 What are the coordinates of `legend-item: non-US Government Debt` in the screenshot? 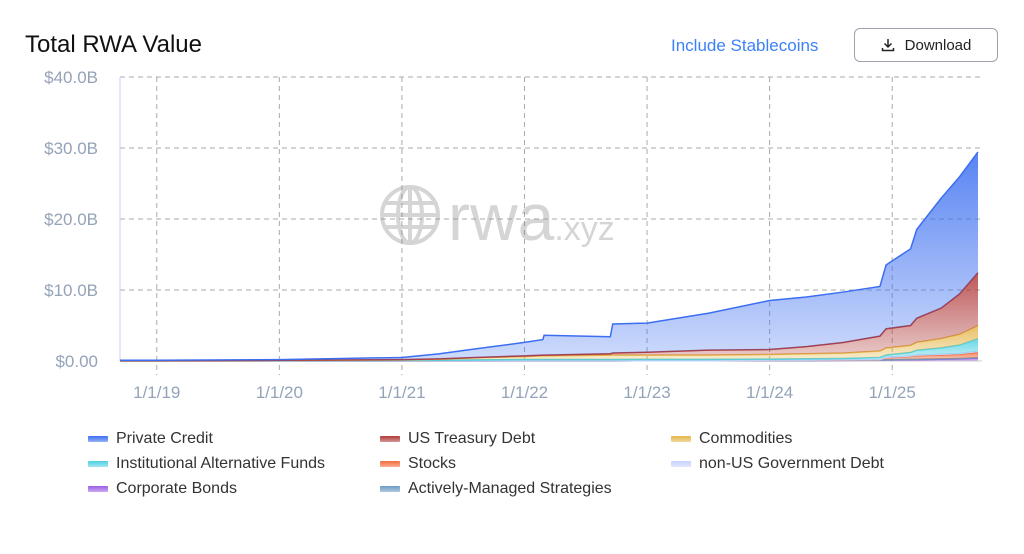 It's located at (777, 464).